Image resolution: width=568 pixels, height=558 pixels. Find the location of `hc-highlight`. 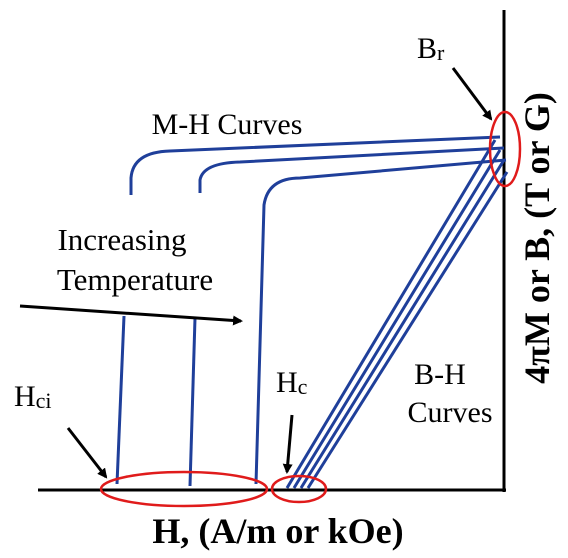

hc-highlight is located at coordinates (299, 489).